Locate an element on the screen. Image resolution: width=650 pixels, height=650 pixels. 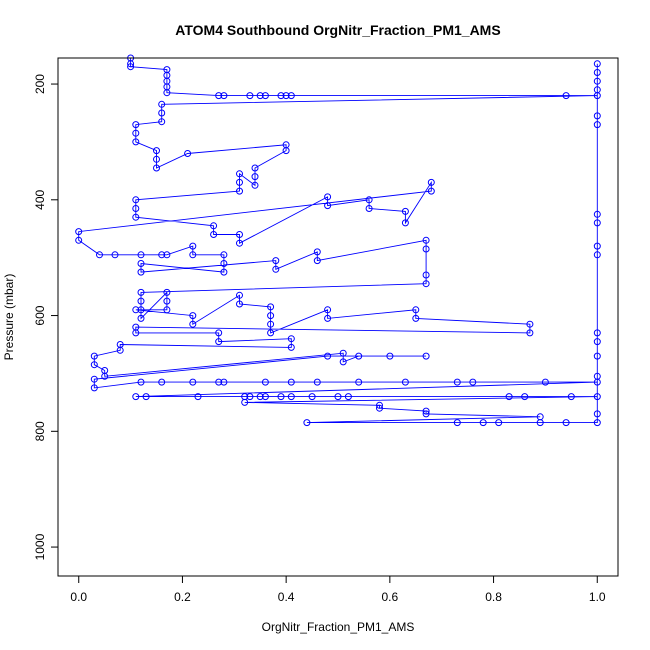
y-tick-label: 1000 is located at coordinates (40, 546).